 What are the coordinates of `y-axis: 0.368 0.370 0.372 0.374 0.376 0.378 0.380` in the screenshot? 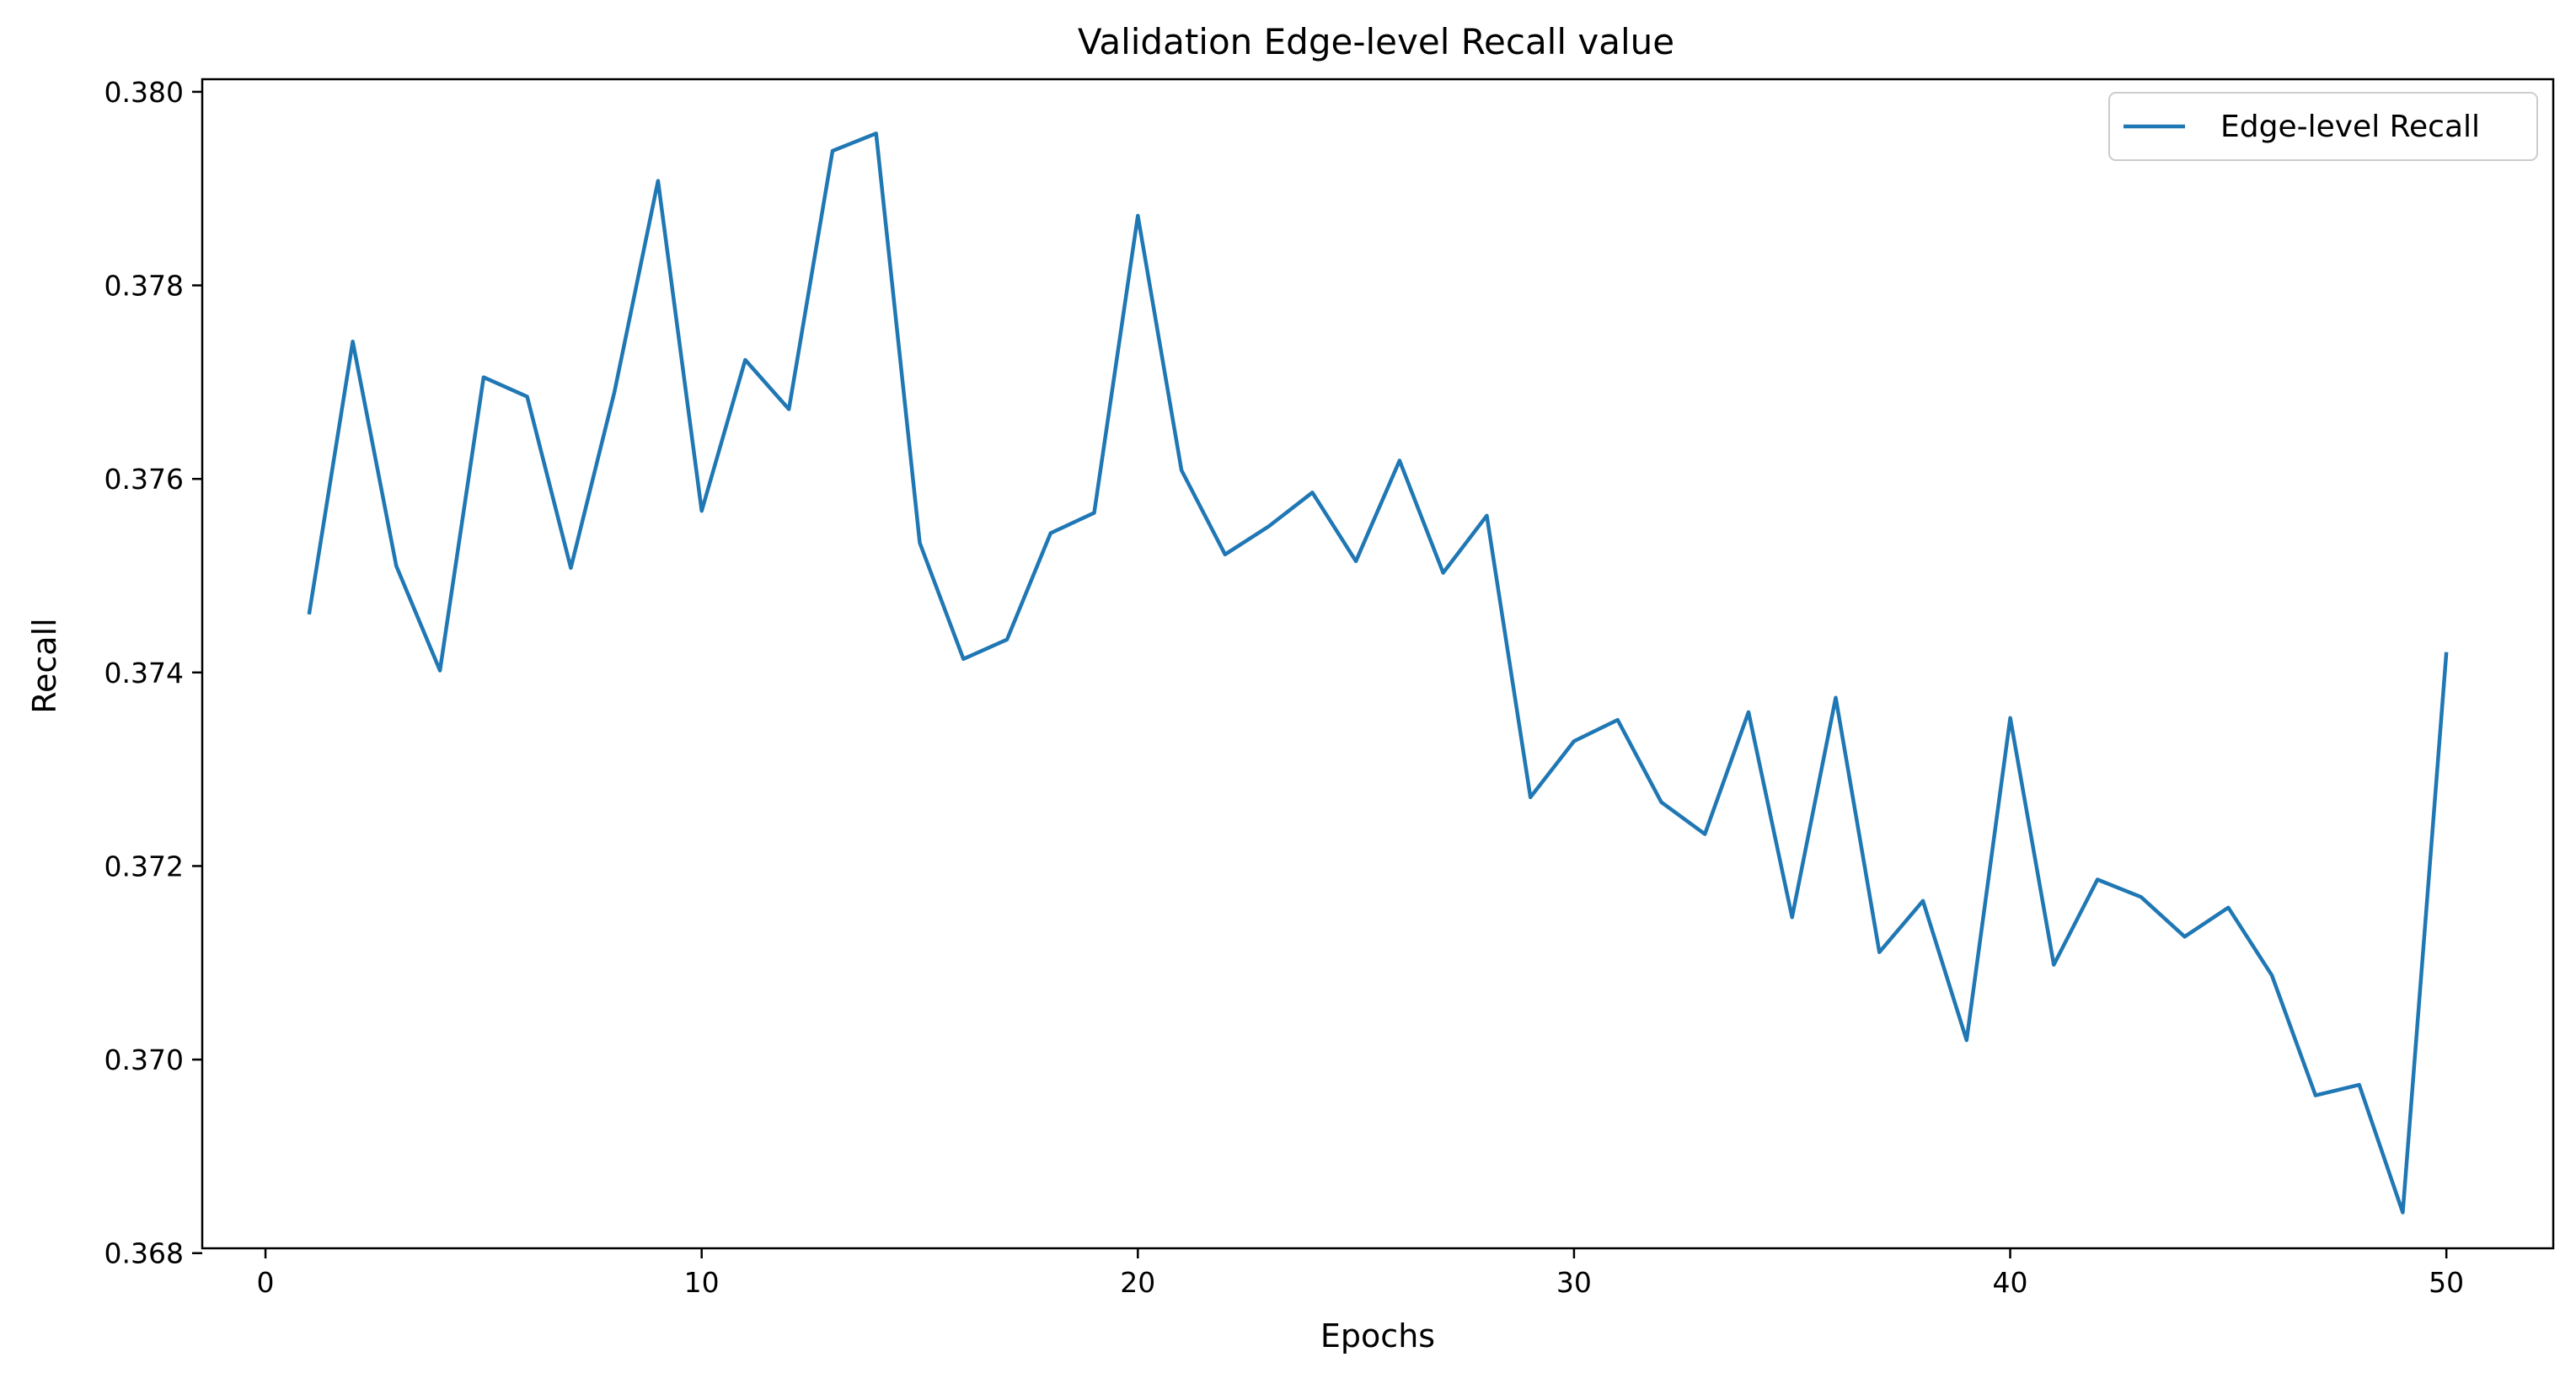 It's located at (153, 673).